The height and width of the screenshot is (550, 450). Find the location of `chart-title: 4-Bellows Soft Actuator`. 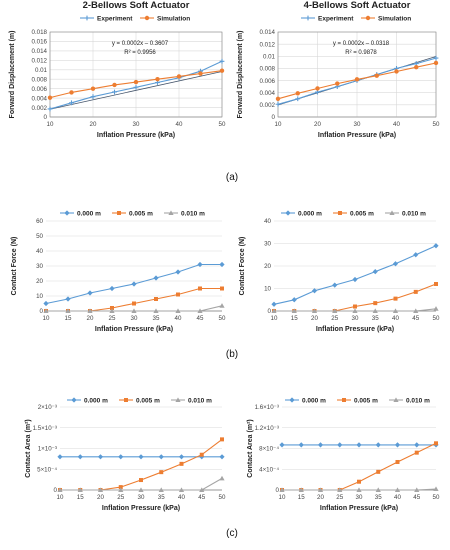

chart-title: 4-Bellows Soft Actuator is located at coordinates (357, 5).